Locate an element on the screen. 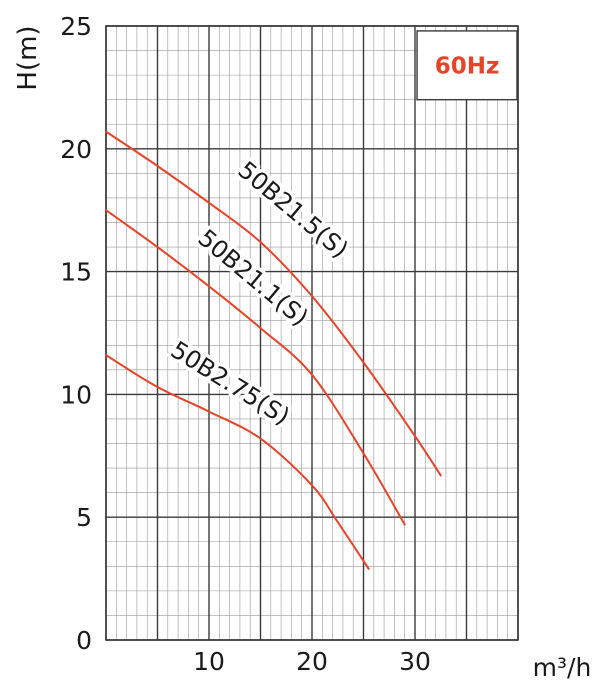 Image resolution: width=603 pixels, height=693 pixels. frequency-badge: 60Hz is located at coordinates (467, 65).